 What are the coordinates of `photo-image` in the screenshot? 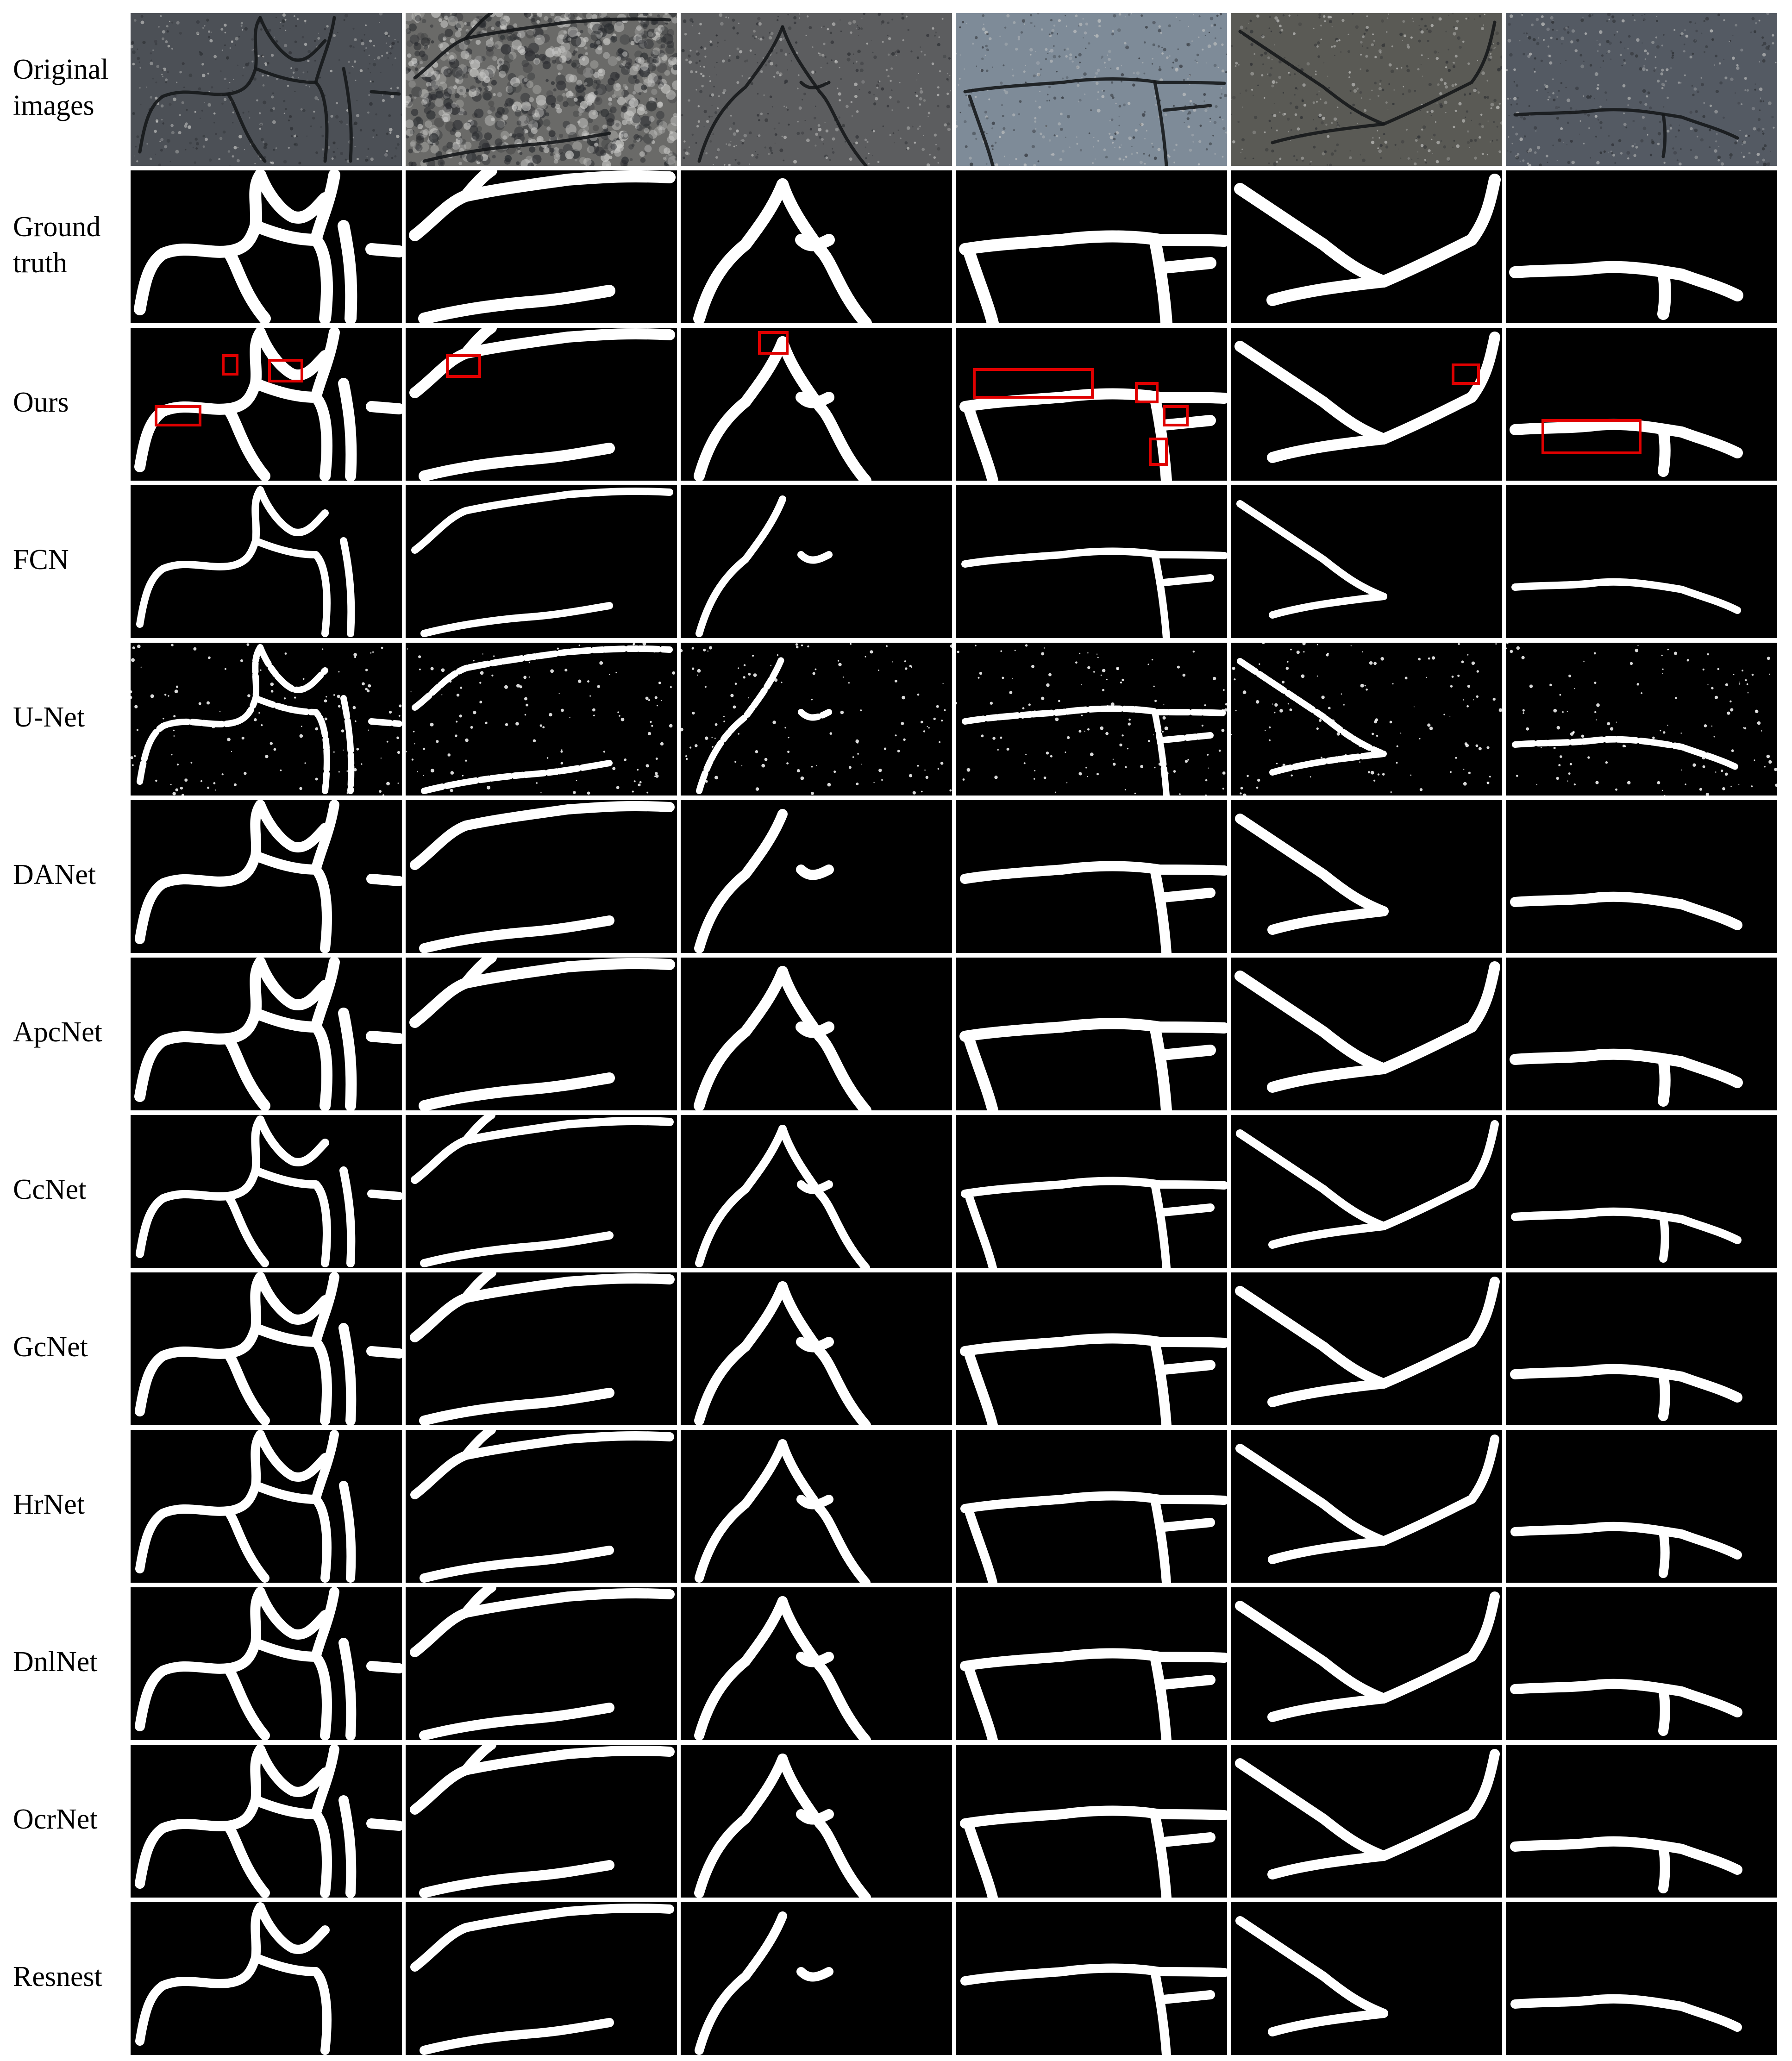 It's located at (1366, 89).